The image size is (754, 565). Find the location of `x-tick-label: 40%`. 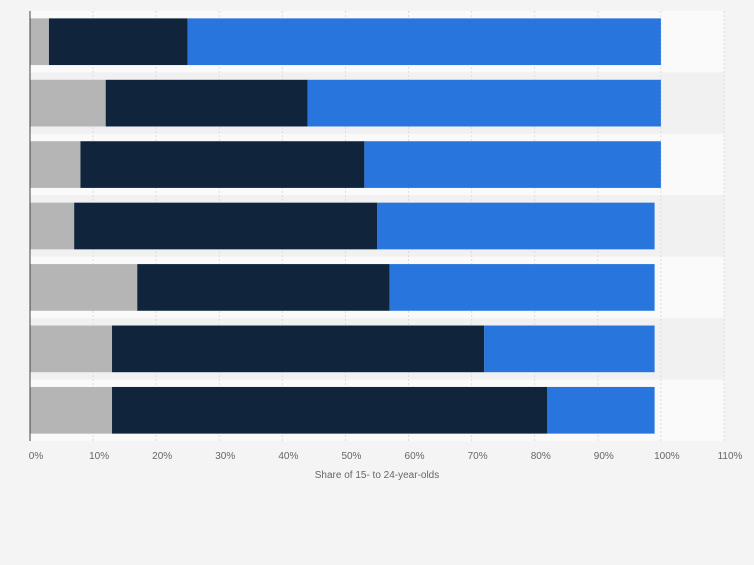

x-tick-label: 40% is located at coordinates (288, 456).